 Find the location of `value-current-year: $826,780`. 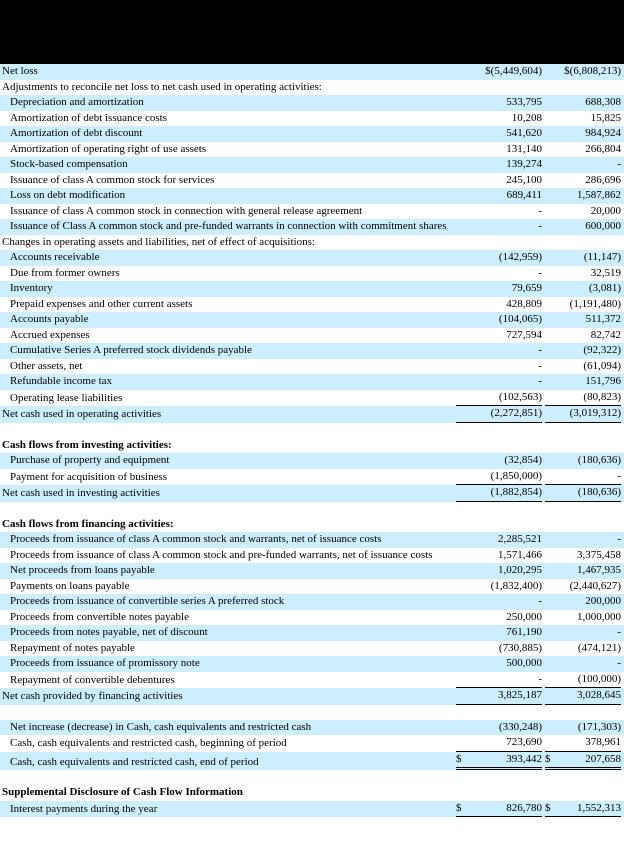

value-current-year: $826,780 is located at coordinates (499, 809).